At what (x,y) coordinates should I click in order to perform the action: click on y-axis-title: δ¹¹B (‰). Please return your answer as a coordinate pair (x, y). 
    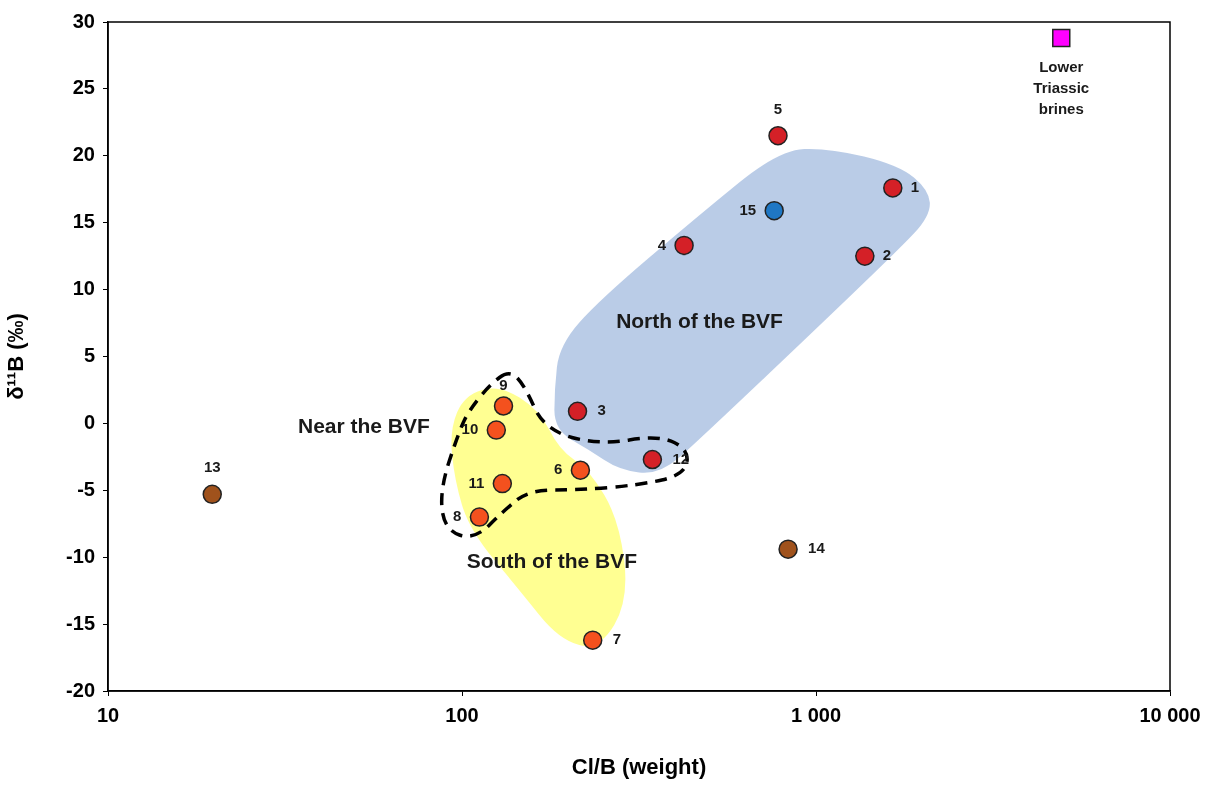
    Looking at the image, I should click on (16, 356).